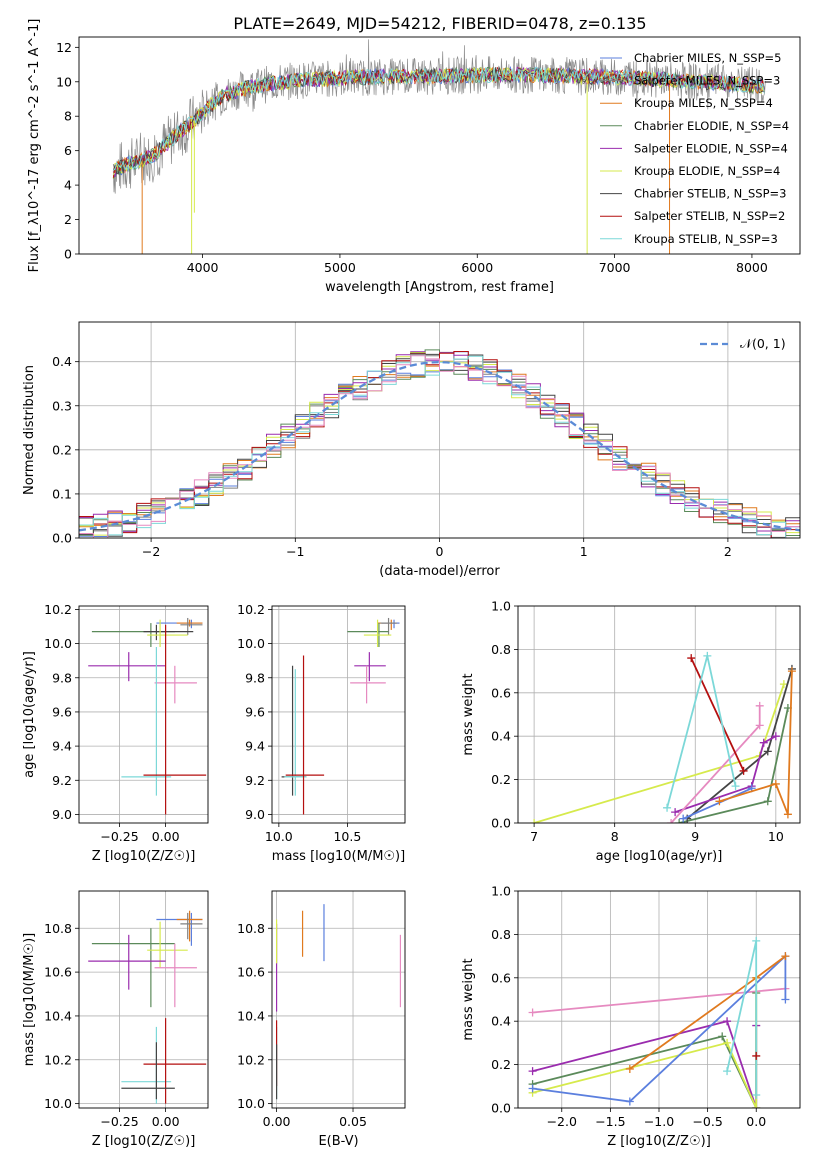 The height and width of the screenshot is (1170, 819). Describe the element at coordinates (468, 999) in the screenshot. I see `y-axis-label: mass weight` at that location.